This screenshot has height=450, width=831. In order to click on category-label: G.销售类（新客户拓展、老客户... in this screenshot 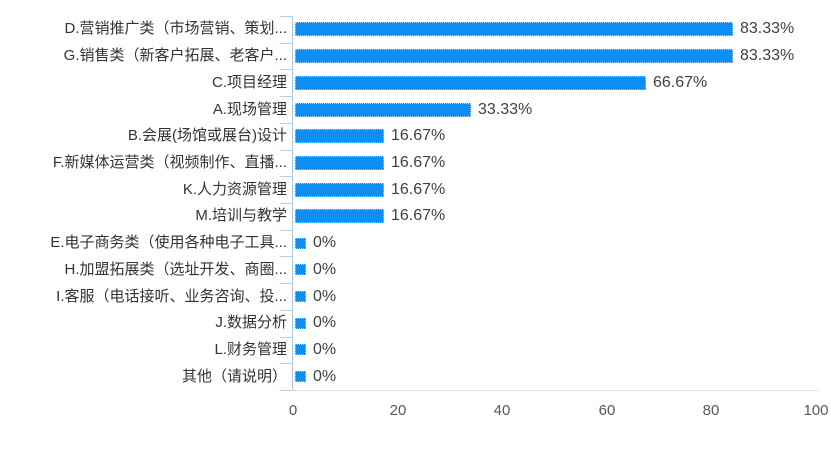, I will do `click(175, 56)`.